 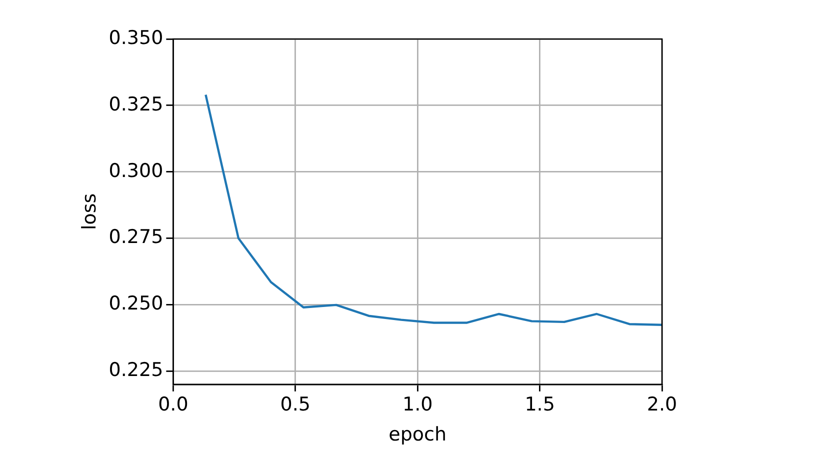 I want to click on y-tick-label: 0.300, so click(x=136, y=171).